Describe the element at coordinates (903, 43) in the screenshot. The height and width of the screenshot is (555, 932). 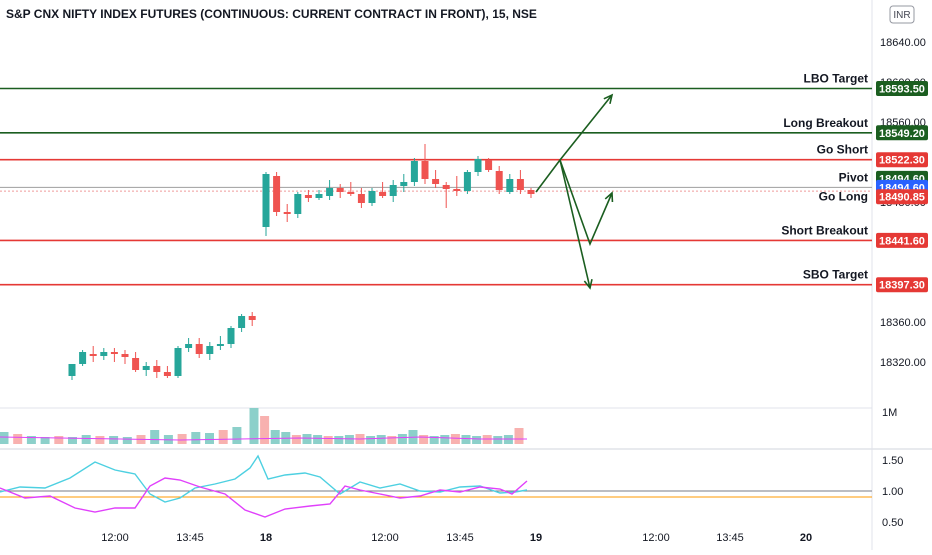
I see `price-tick-label: 18640.00` at that location.